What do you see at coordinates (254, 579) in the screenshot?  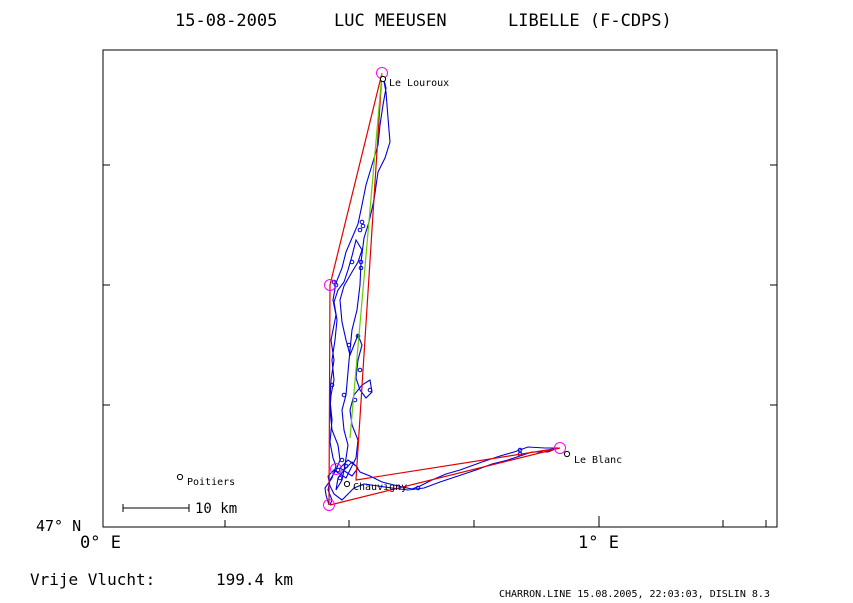 I see `distance-value: 199.4 km` at bounding box center [254, 579].